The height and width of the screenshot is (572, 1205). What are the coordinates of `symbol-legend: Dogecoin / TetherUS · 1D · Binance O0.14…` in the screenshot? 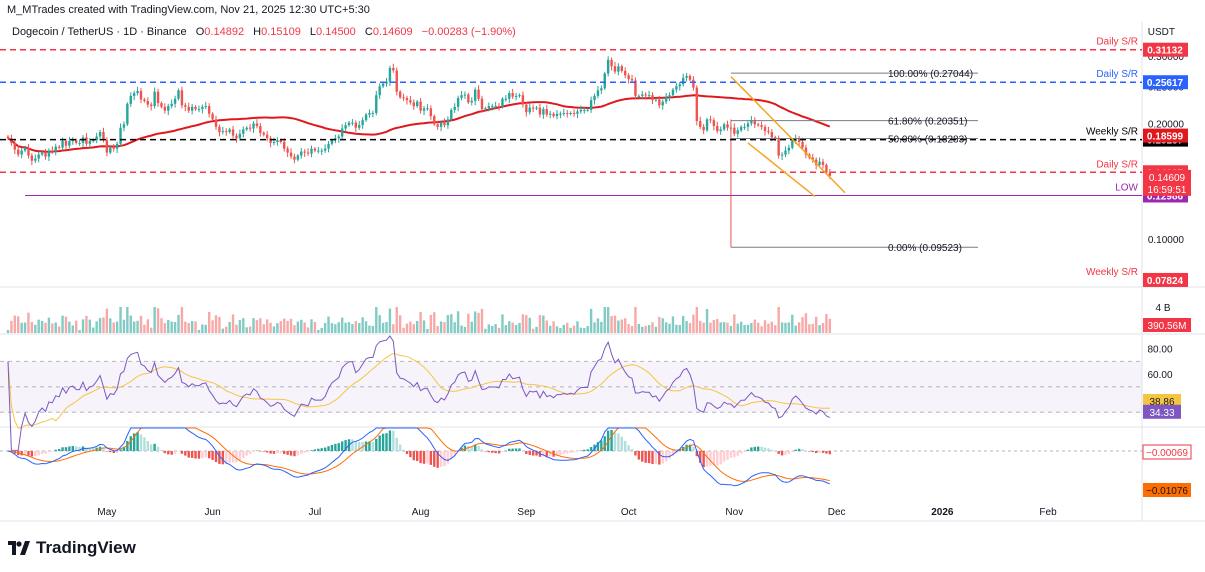 It's located at (264, 32).